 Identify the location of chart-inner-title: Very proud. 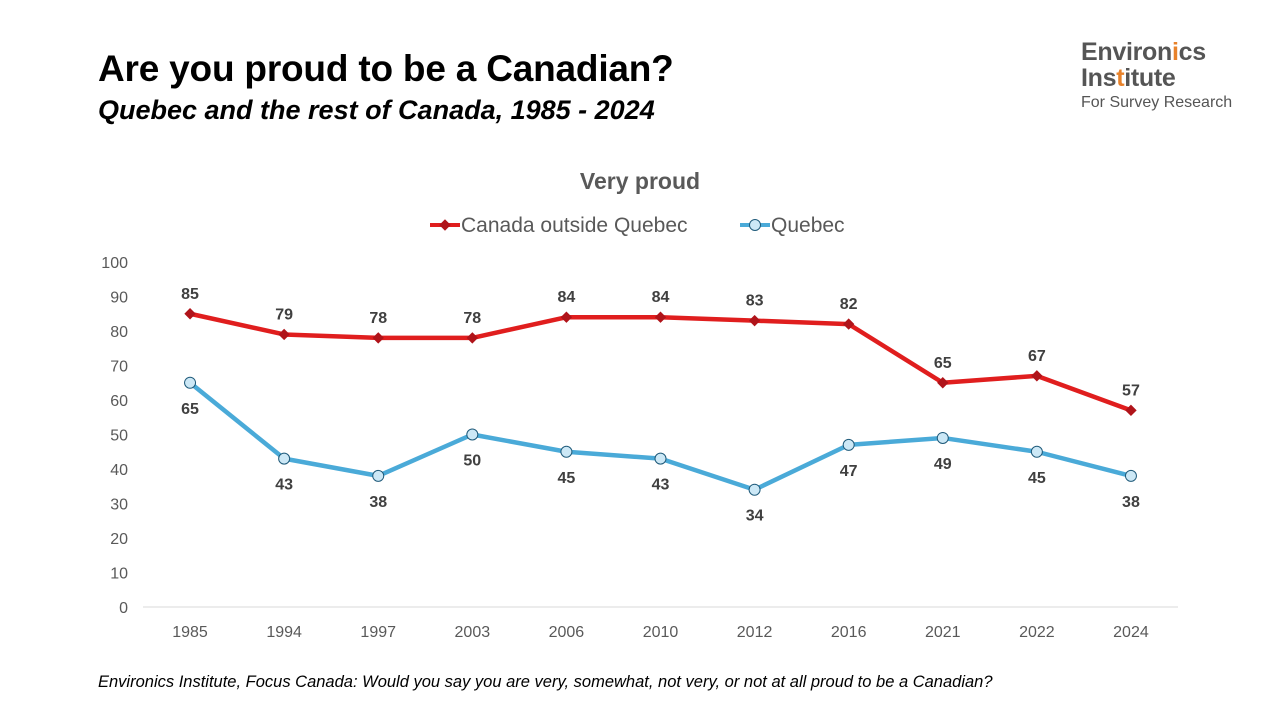
(640, 181).